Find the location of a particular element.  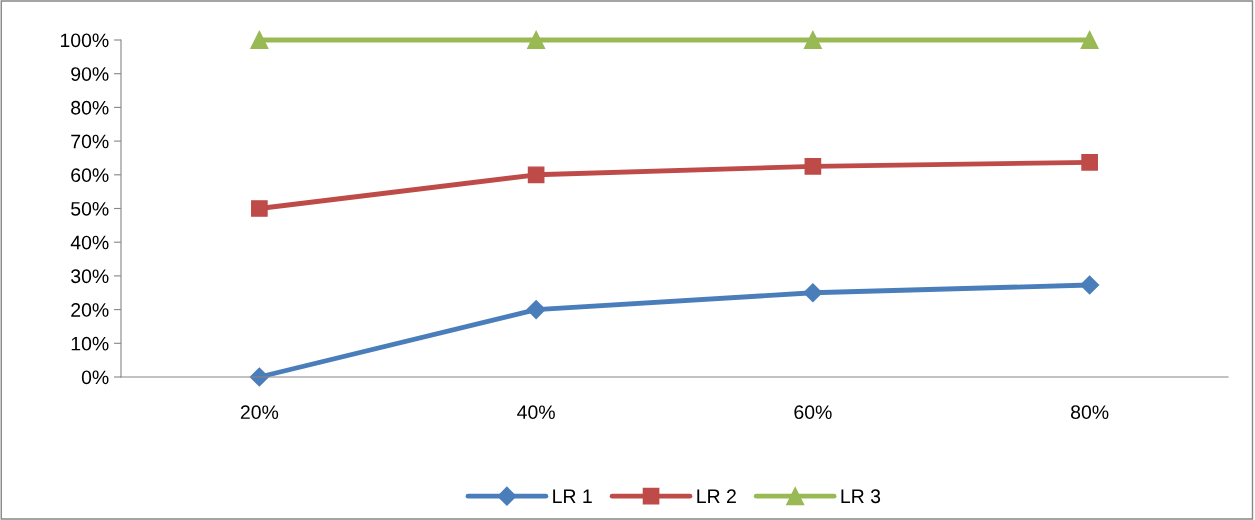

x-tick-label: 20% is located at coordinates (259, 412).